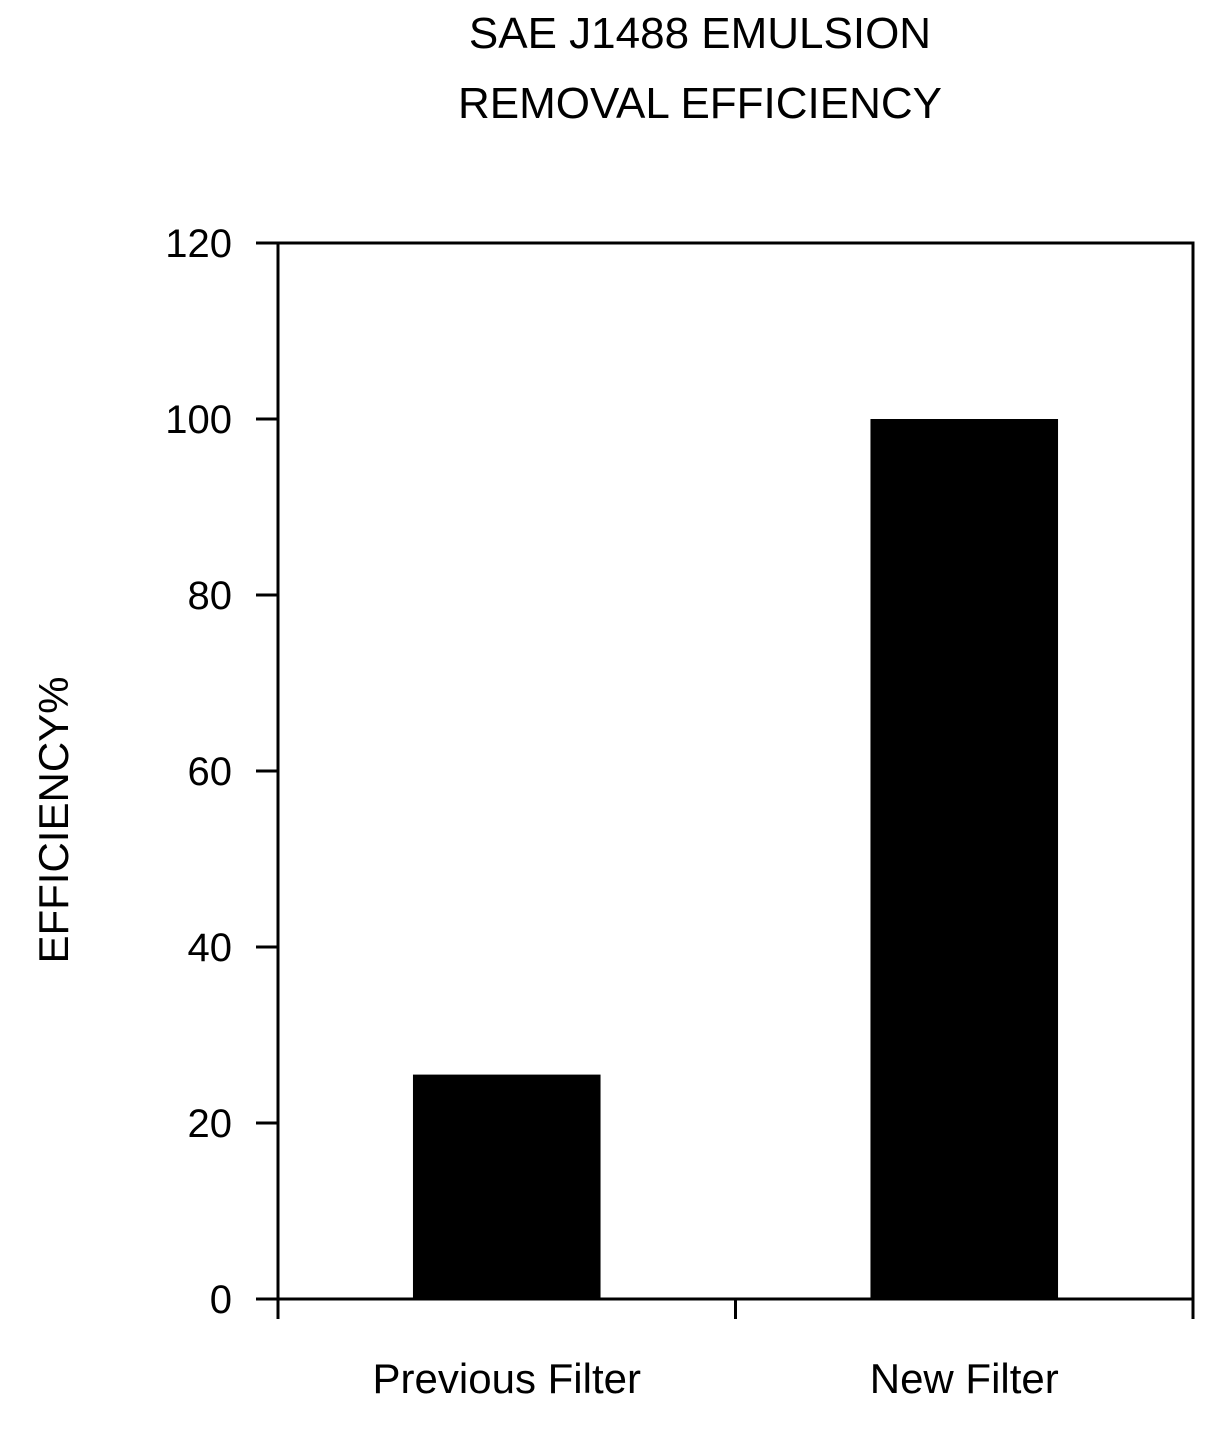 Image resolution: width=1225 pixels, height=1435 pixels. What do you see at coordinates (210, 772) in the screenshot?
I see `y-tick-label: 60` at bounding box center [210, 772].